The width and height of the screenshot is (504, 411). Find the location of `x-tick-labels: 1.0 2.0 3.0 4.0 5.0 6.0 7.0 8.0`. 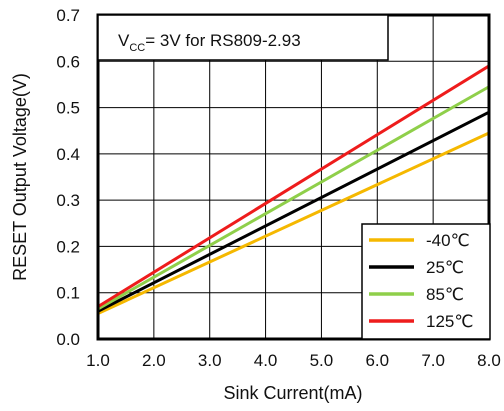

x-tick-labels: 1.0 2.0 3.0 4.0 5.0 6.0 7.0 8.0 is located at coordinates (293, 360).